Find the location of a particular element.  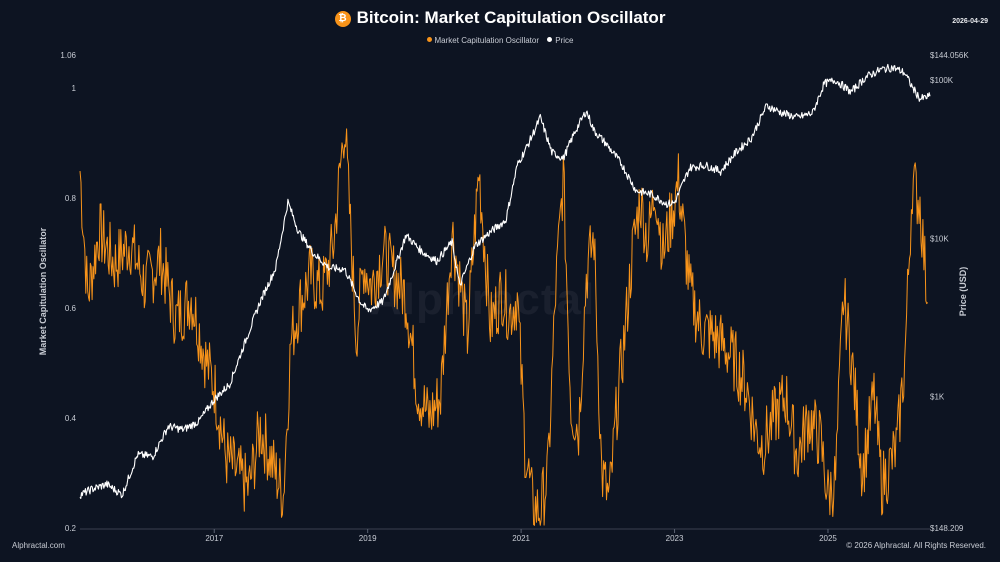

y2-axis-title: Price (USD) is located at coordinates (963, 292).